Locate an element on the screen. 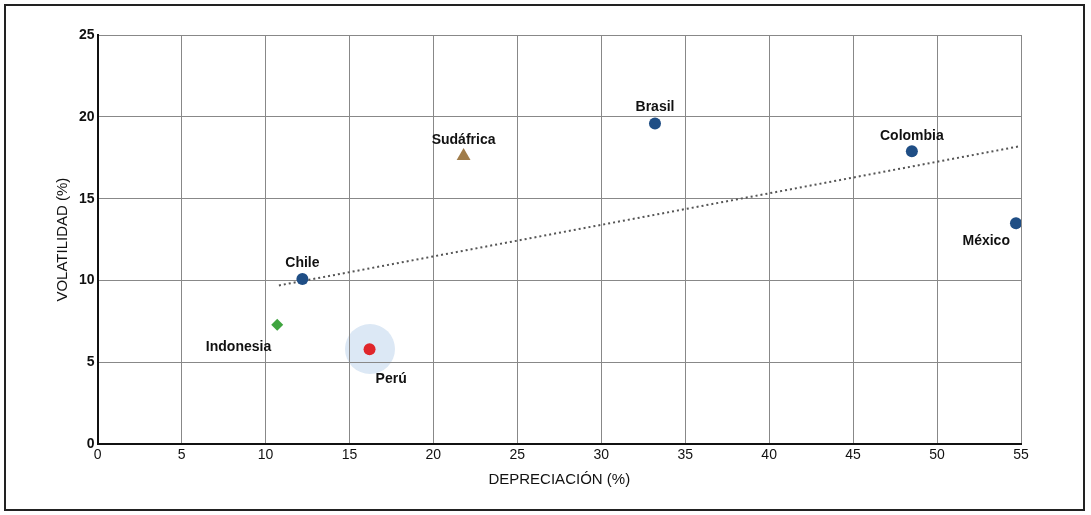  series-label: Indonesia is located at coordinates (238, 345).